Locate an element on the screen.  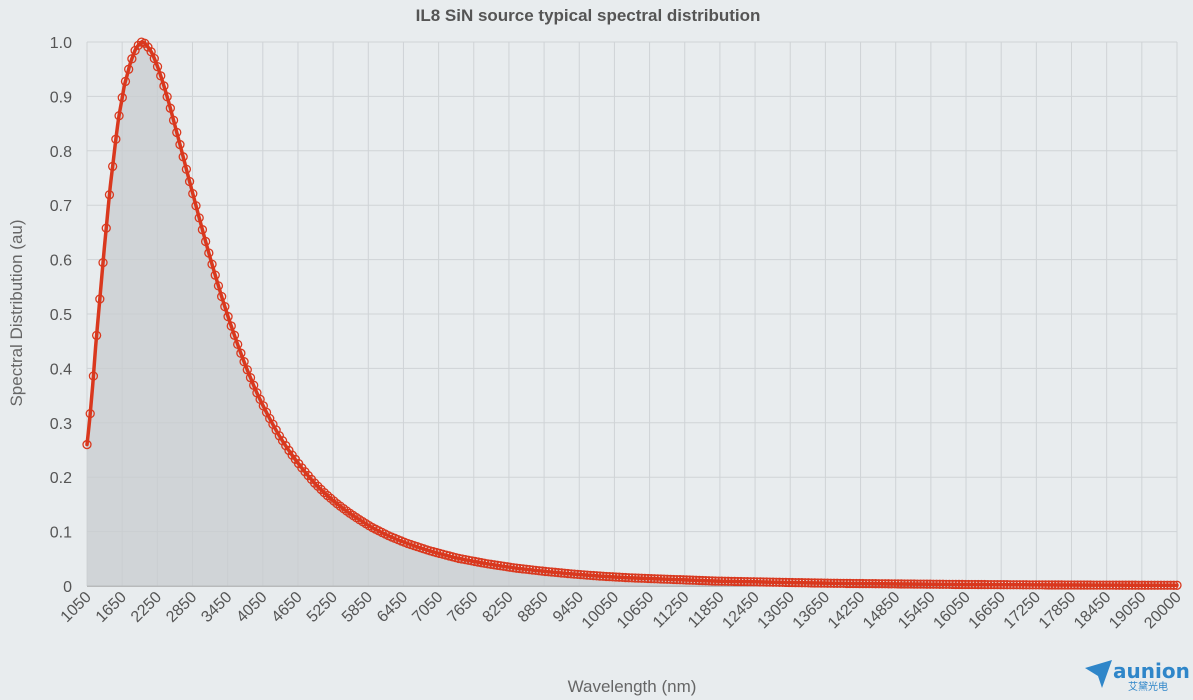
y-tick-label: 0.1 is located at coordinates (61, 533).